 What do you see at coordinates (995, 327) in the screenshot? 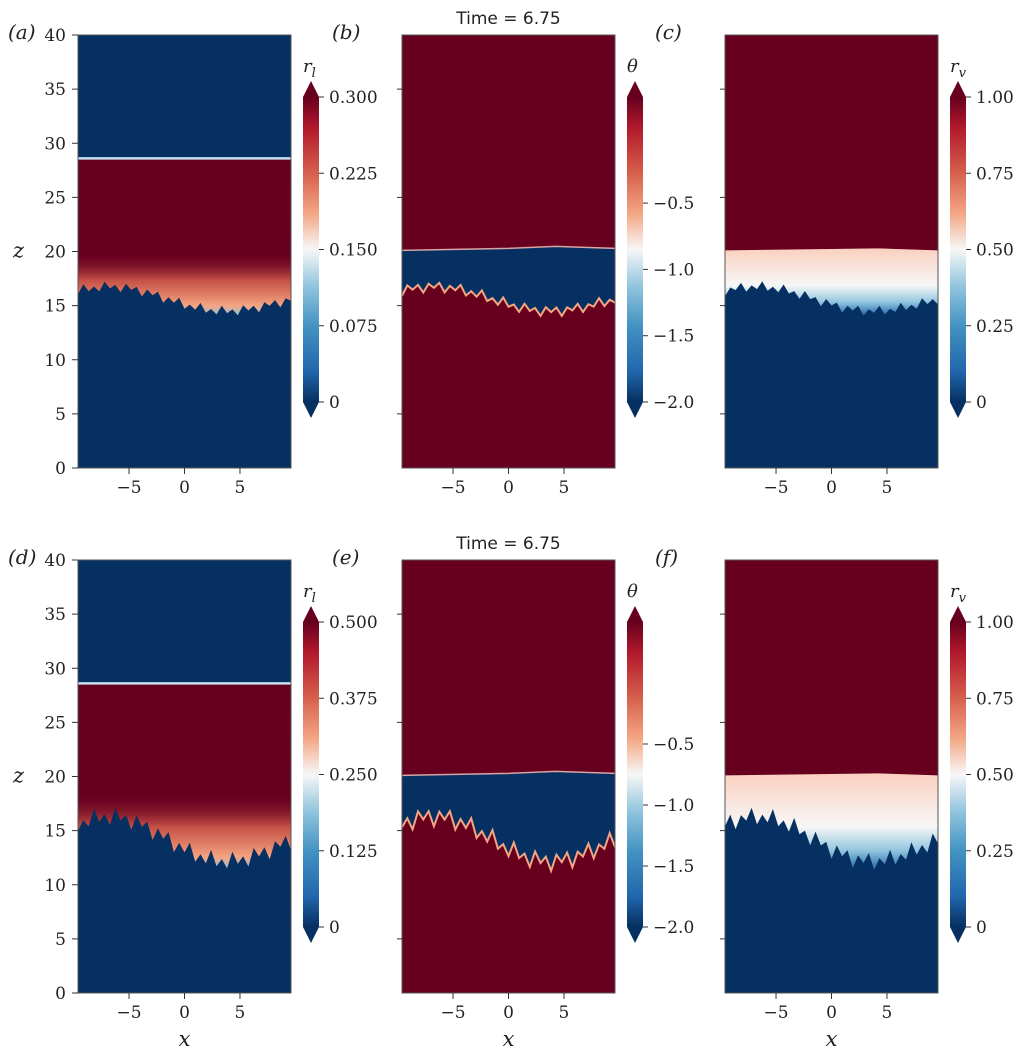
I see `colorbar-tick-label: 0.25` at bounding box center [995, 327].